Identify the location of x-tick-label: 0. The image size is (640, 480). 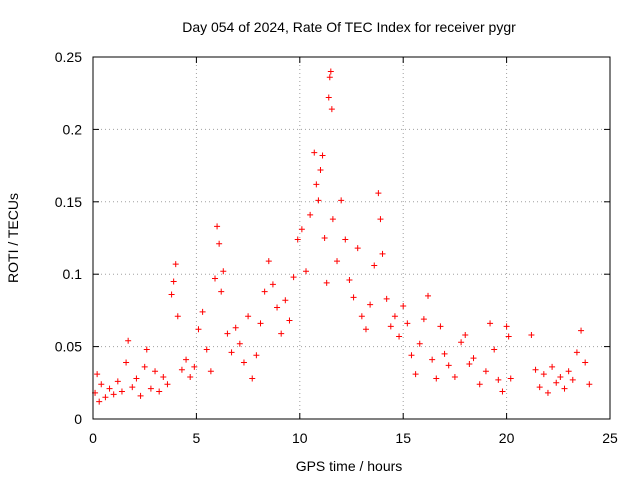
(93, 438).